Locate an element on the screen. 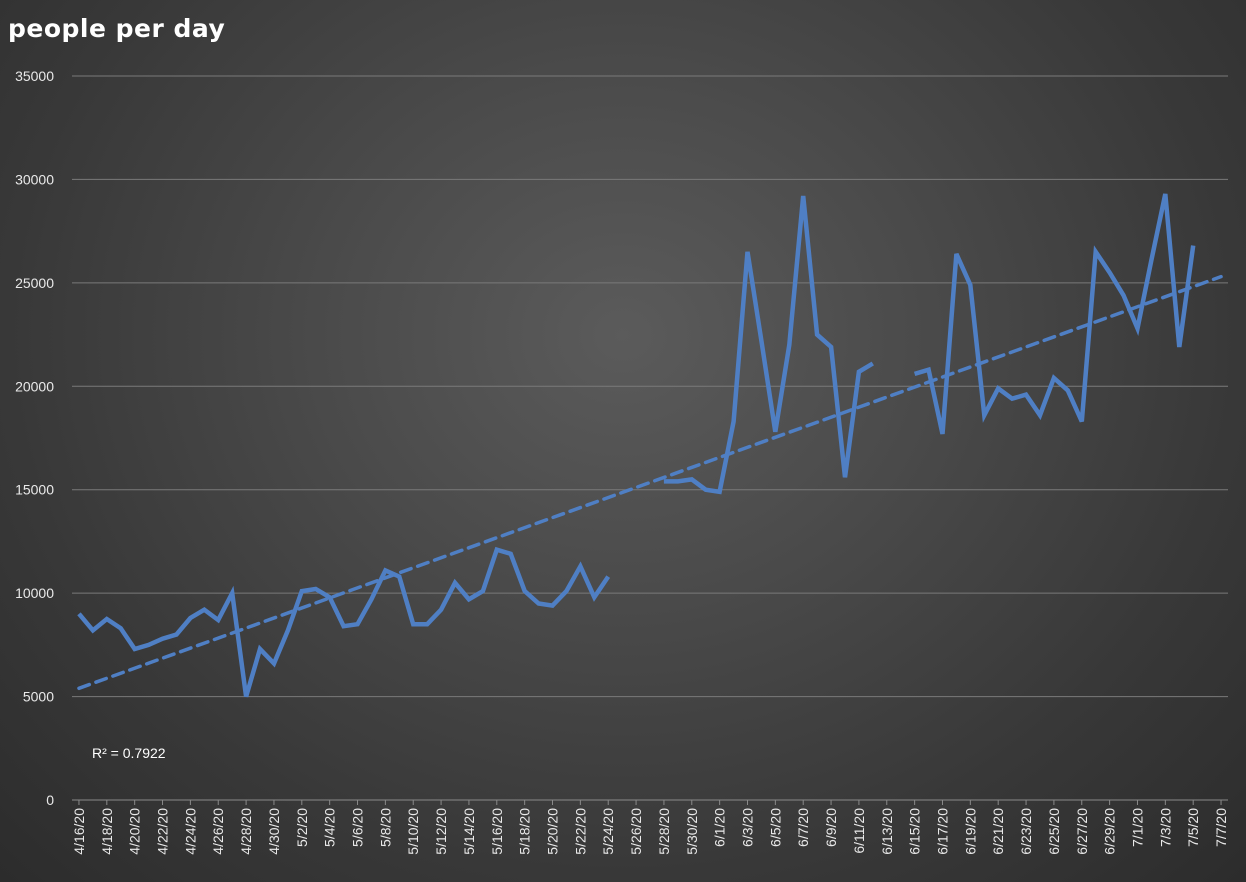 This screenshot has width=1246, height=882. y-tick-label: 30000 is located at coordinates (34, 179).